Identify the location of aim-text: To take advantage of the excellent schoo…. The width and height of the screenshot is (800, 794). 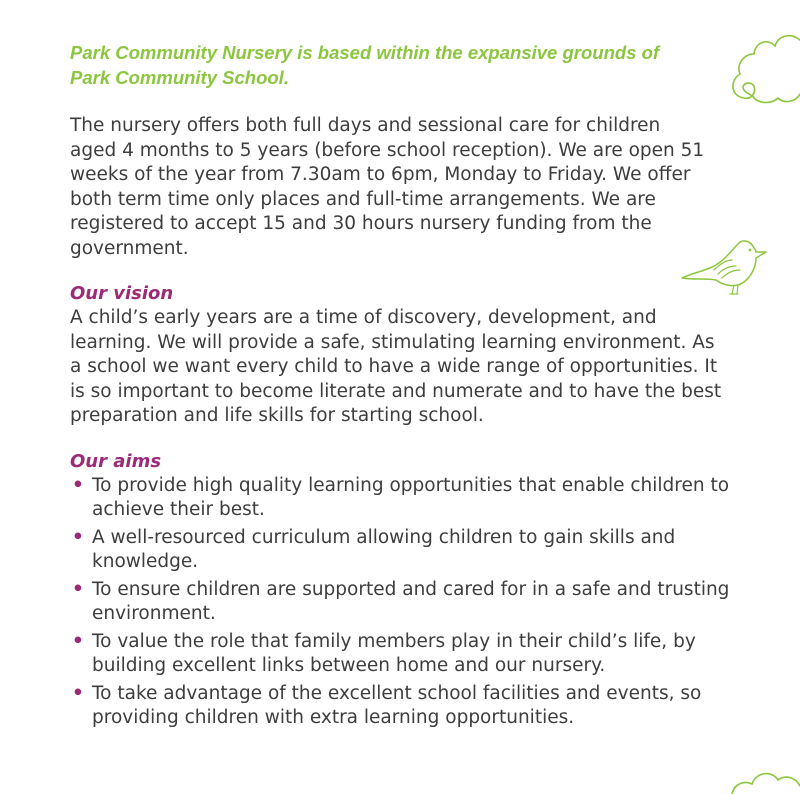
(397, 705).